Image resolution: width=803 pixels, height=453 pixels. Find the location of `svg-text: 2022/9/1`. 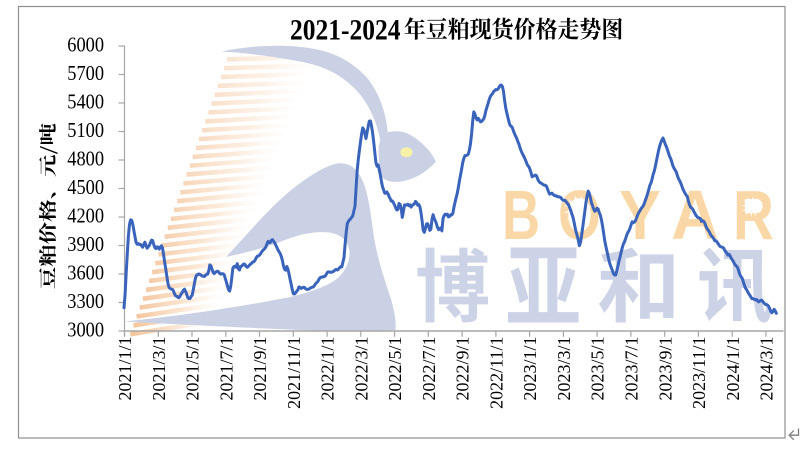

svg-text: 2022/9/1 is located at coordinates (463, 369).